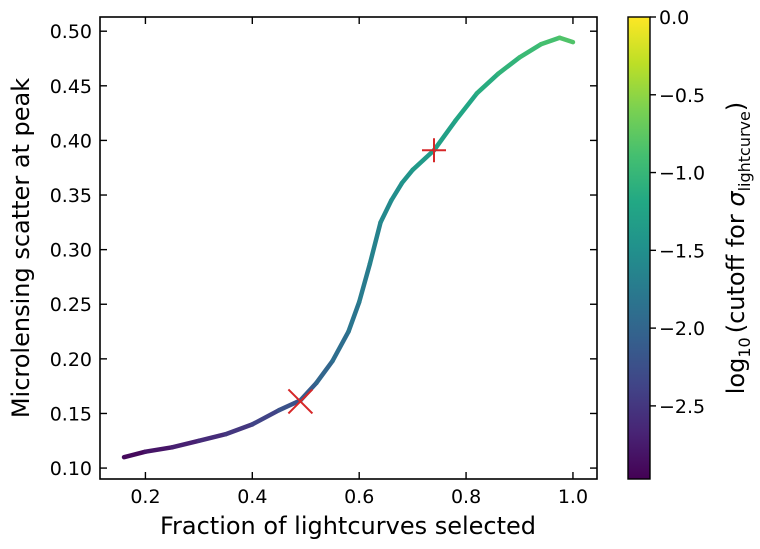 The image size is (760, 549). What do you see at coordinates (21, 248) in the screenshot?
I see `y-axis-label: Microlensing scatter at peak` at bounding box center [21, 248].